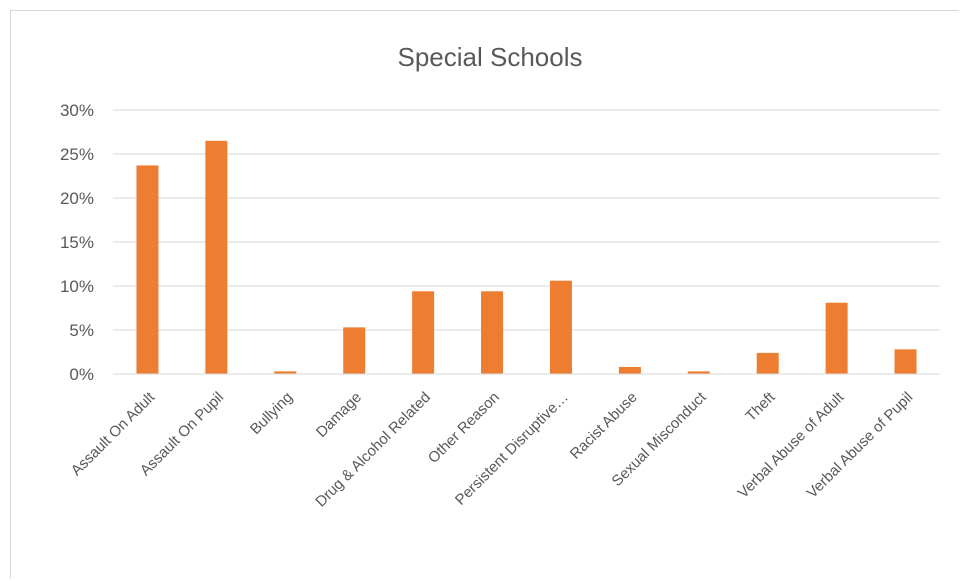 The image size is (961, 581). What do you see at coordinates (77, 154) in the screenshot?
I see `y-tick-label: 25%` at bounding box center [77, 154].